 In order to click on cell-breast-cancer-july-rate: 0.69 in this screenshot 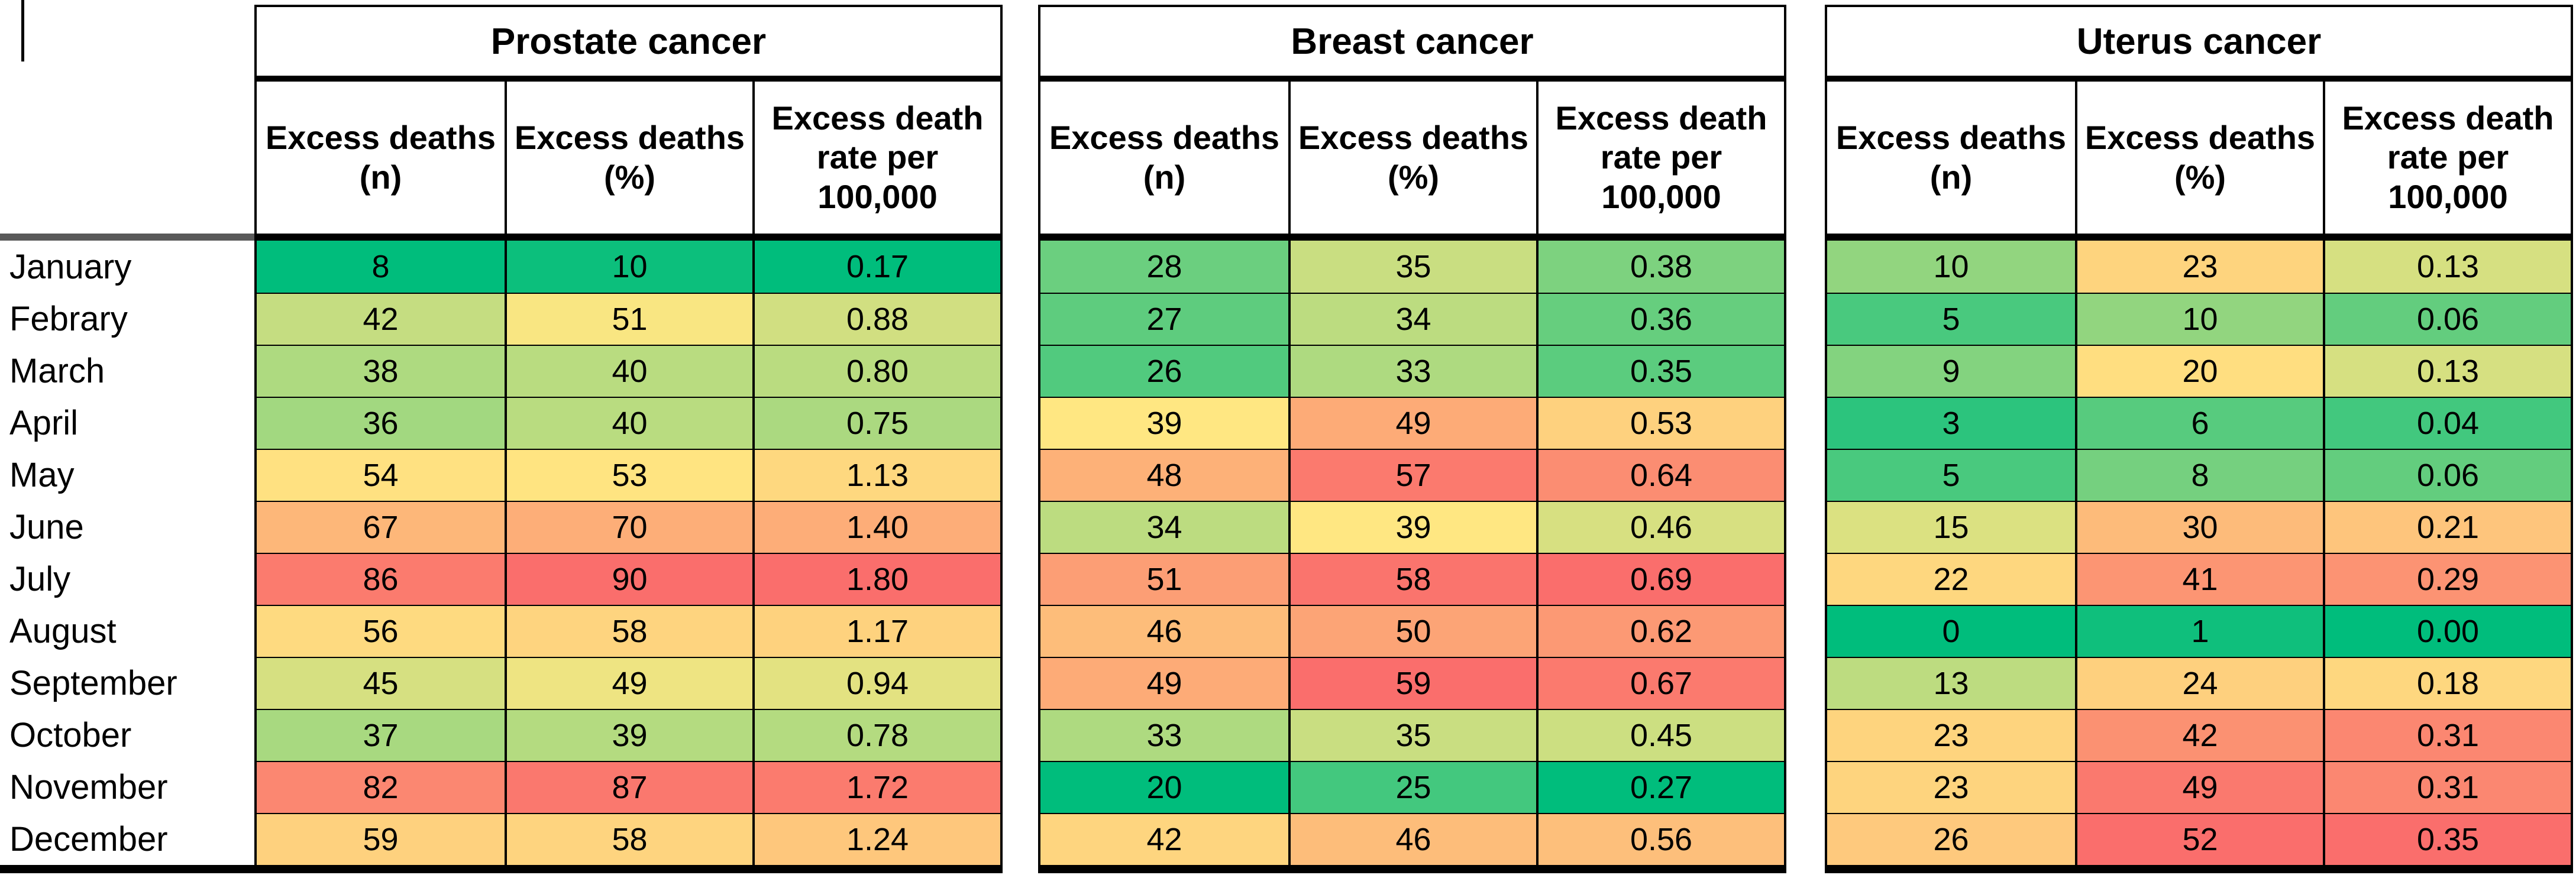, I will do `click(1660, 579)`.